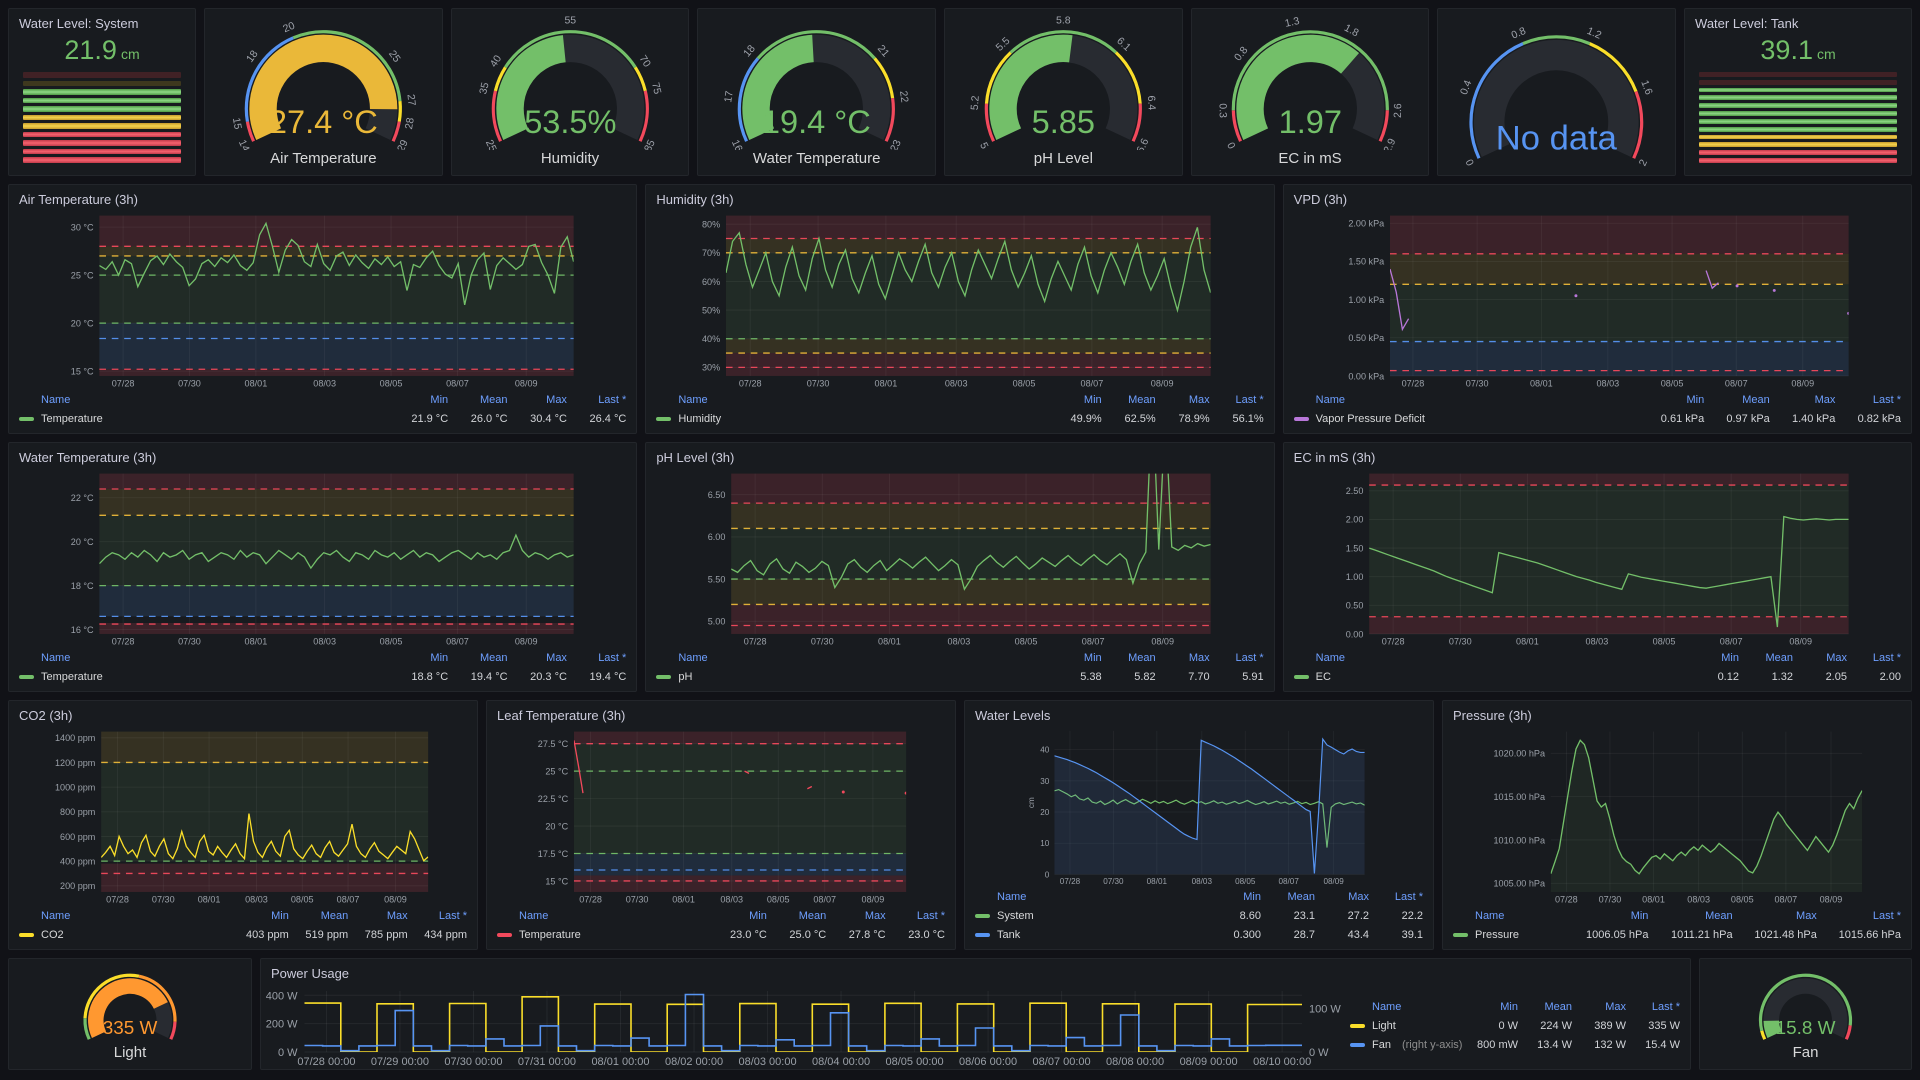  What do you see at coordinates (561, 715) in the screenshot?
I see `panel-title: Leaf Temperature (3h)` at bounding box center [561, 715].